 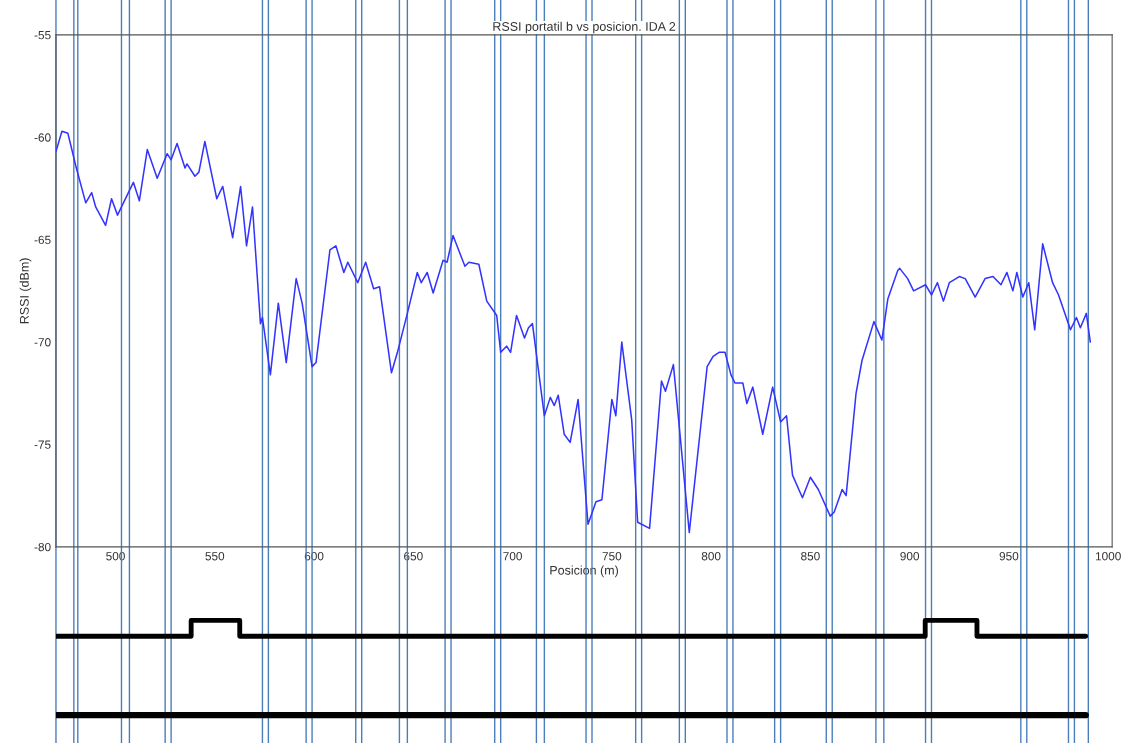 What do you see at coordinates (42, 240) in the screenshot?
I see `y-tick-label: -65` at bounding box center [42, 240].